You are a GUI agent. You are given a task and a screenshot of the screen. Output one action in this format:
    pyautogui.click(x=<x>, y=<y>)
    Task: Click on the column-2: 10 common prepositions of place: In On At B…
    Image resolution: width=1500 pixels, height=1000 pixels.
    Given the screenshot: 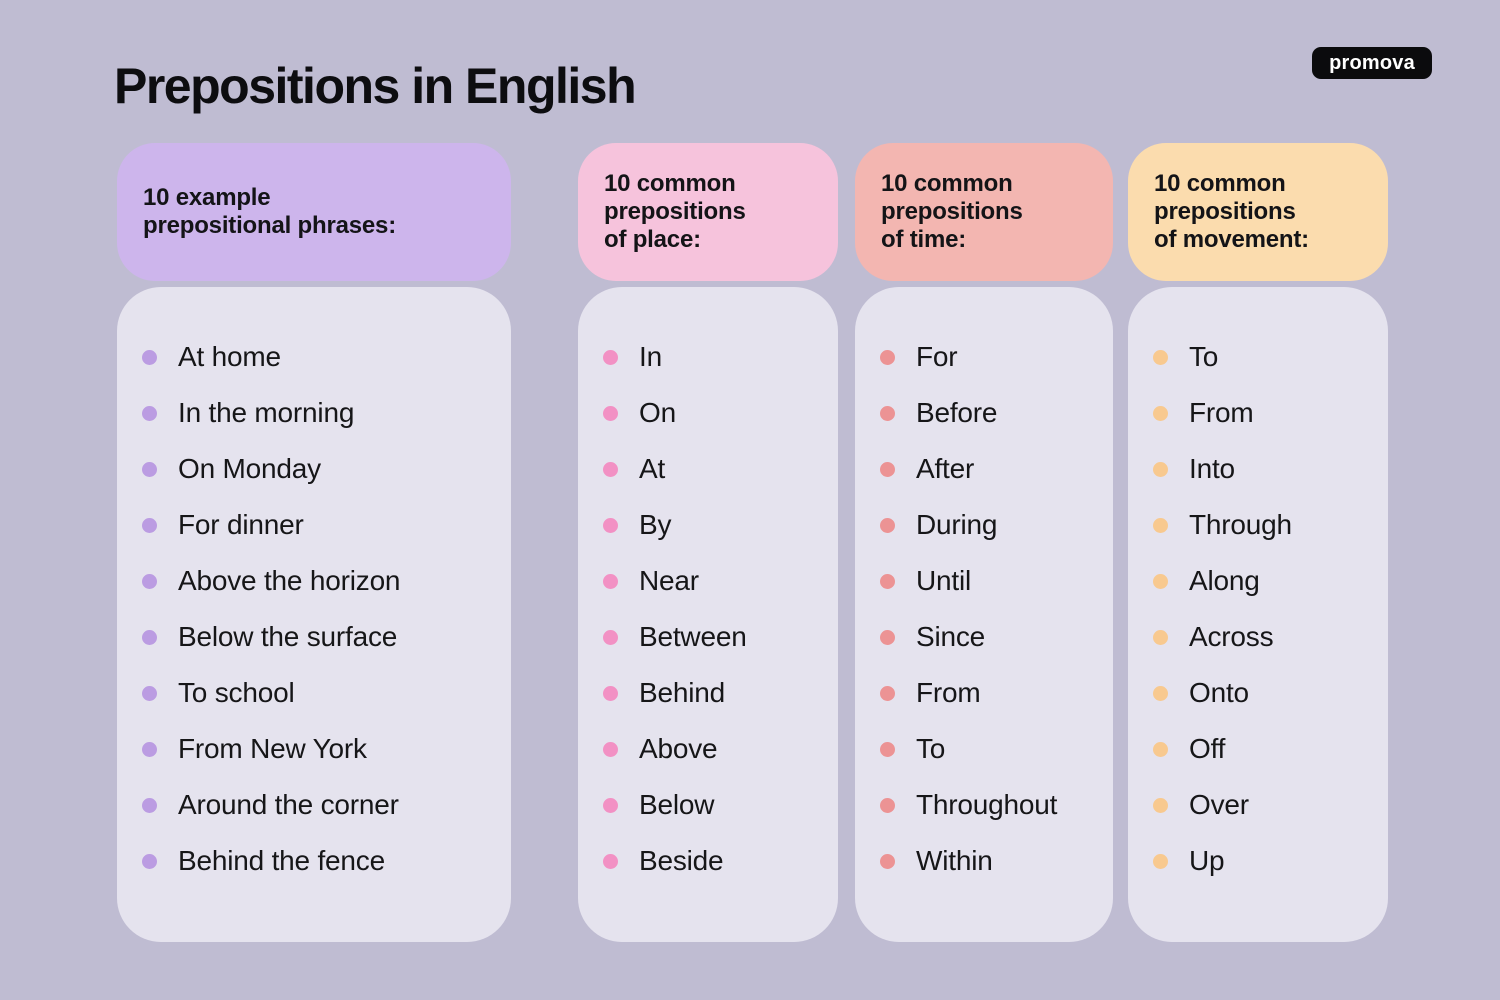 What is the action you would take?
    pyautogui.click(x=708, y=542)
    